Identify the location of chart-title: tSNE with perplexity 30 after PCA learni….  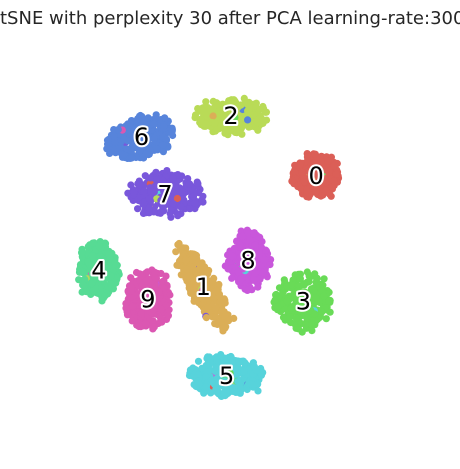
(230, 18).